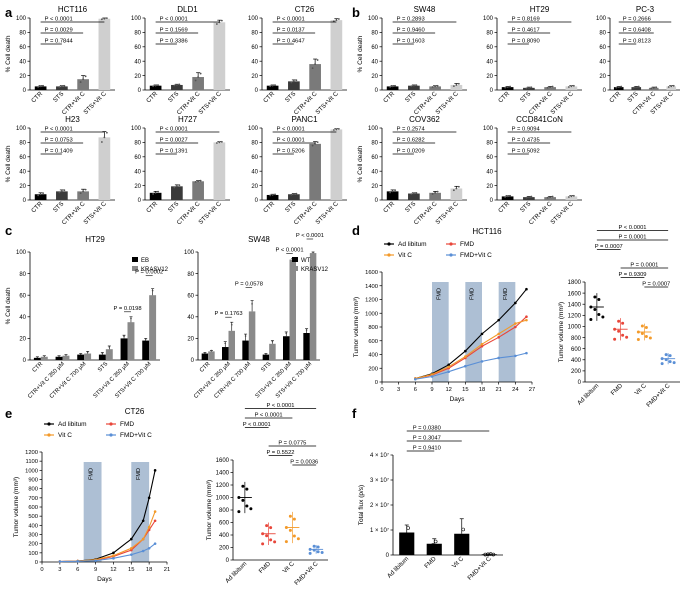  I want to click on x-tick-label: 9, so click(95, 570).